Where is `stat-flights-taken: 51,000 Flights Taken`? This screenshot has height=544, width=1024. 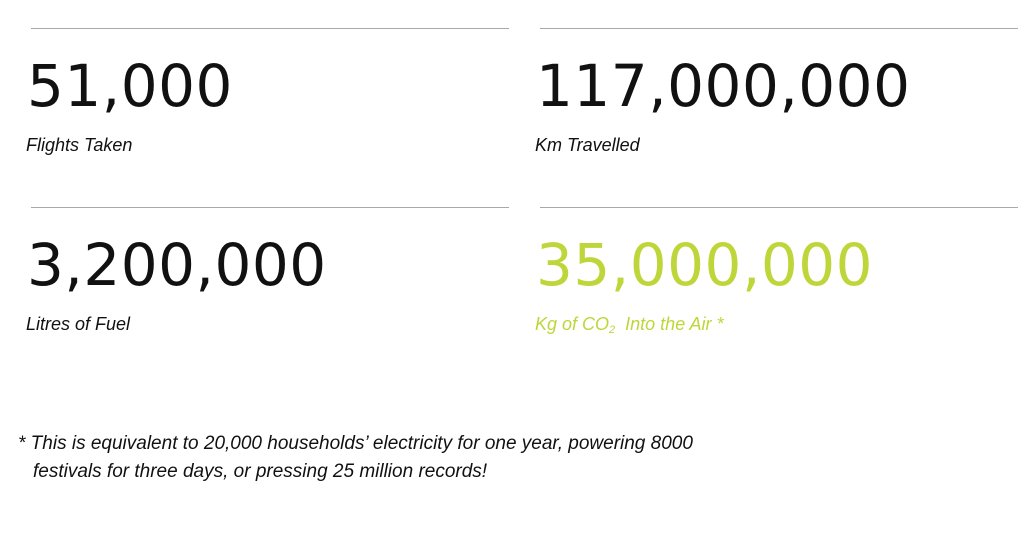 stat-flights-taken: 51,000 Flights Taken is located at coordinates (268, 92).